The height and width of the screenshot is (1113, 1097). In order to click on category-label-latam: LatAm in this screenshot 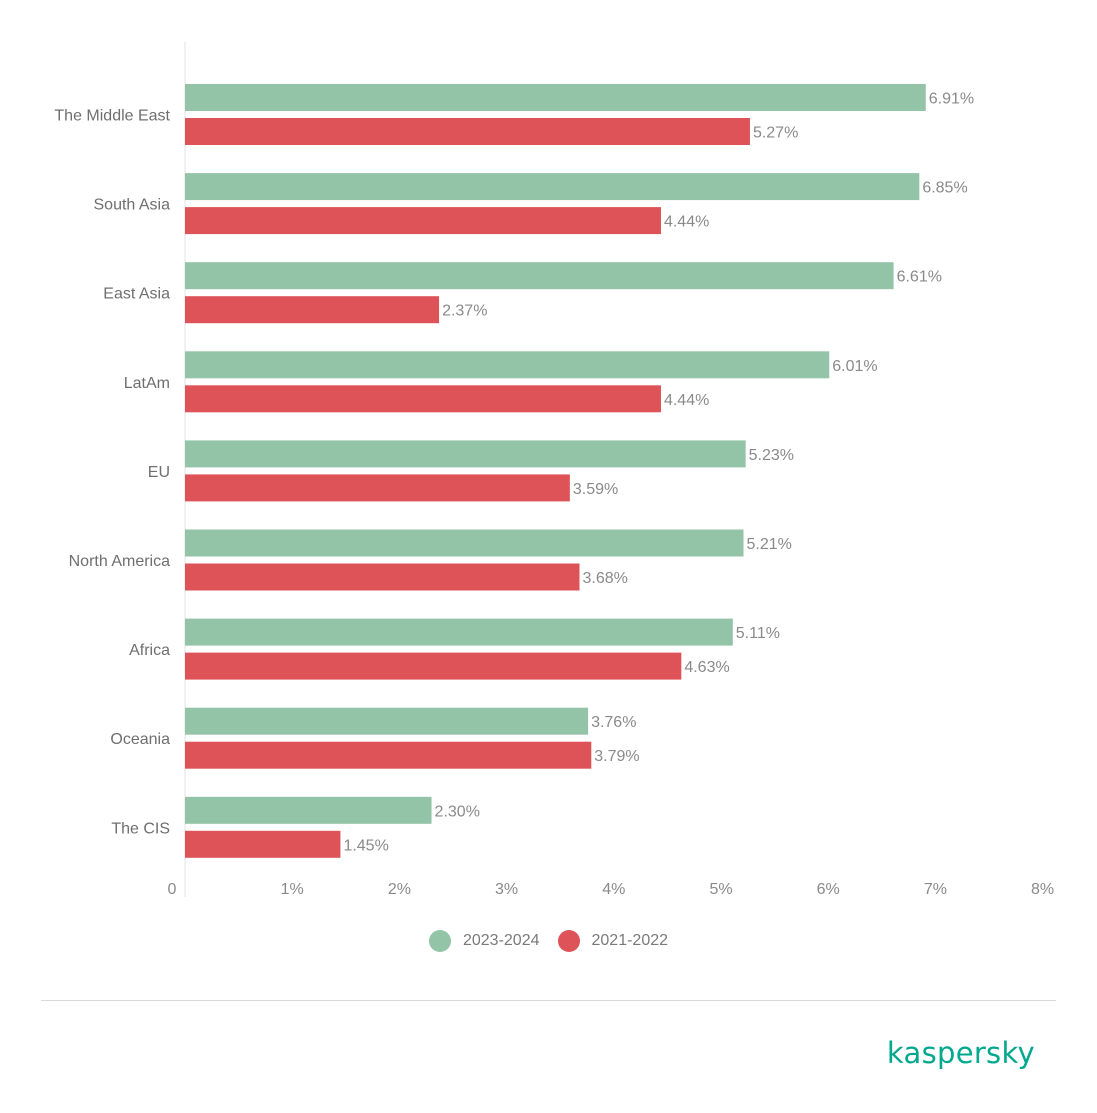, I will do `click(147, 383)`.